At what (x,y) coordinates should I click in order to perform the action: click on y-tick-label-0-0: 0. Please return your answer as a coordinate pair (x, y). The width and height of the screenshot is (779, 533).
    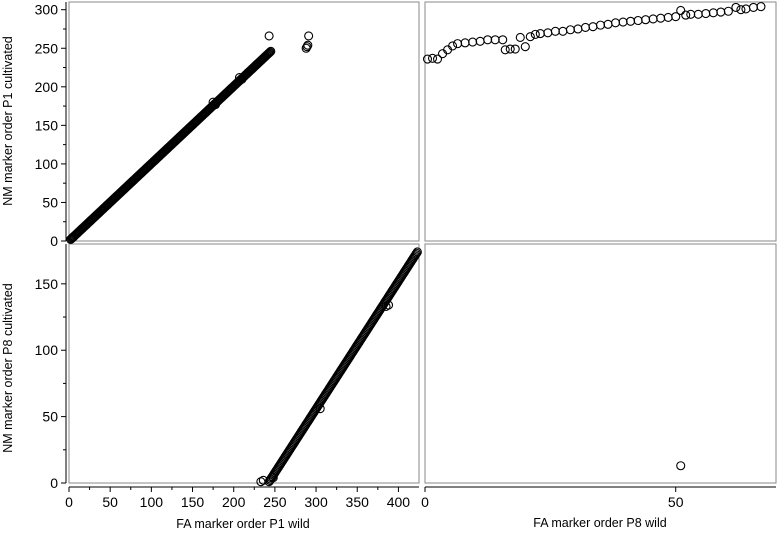
    Looking at the image, I should click on (54, 241).